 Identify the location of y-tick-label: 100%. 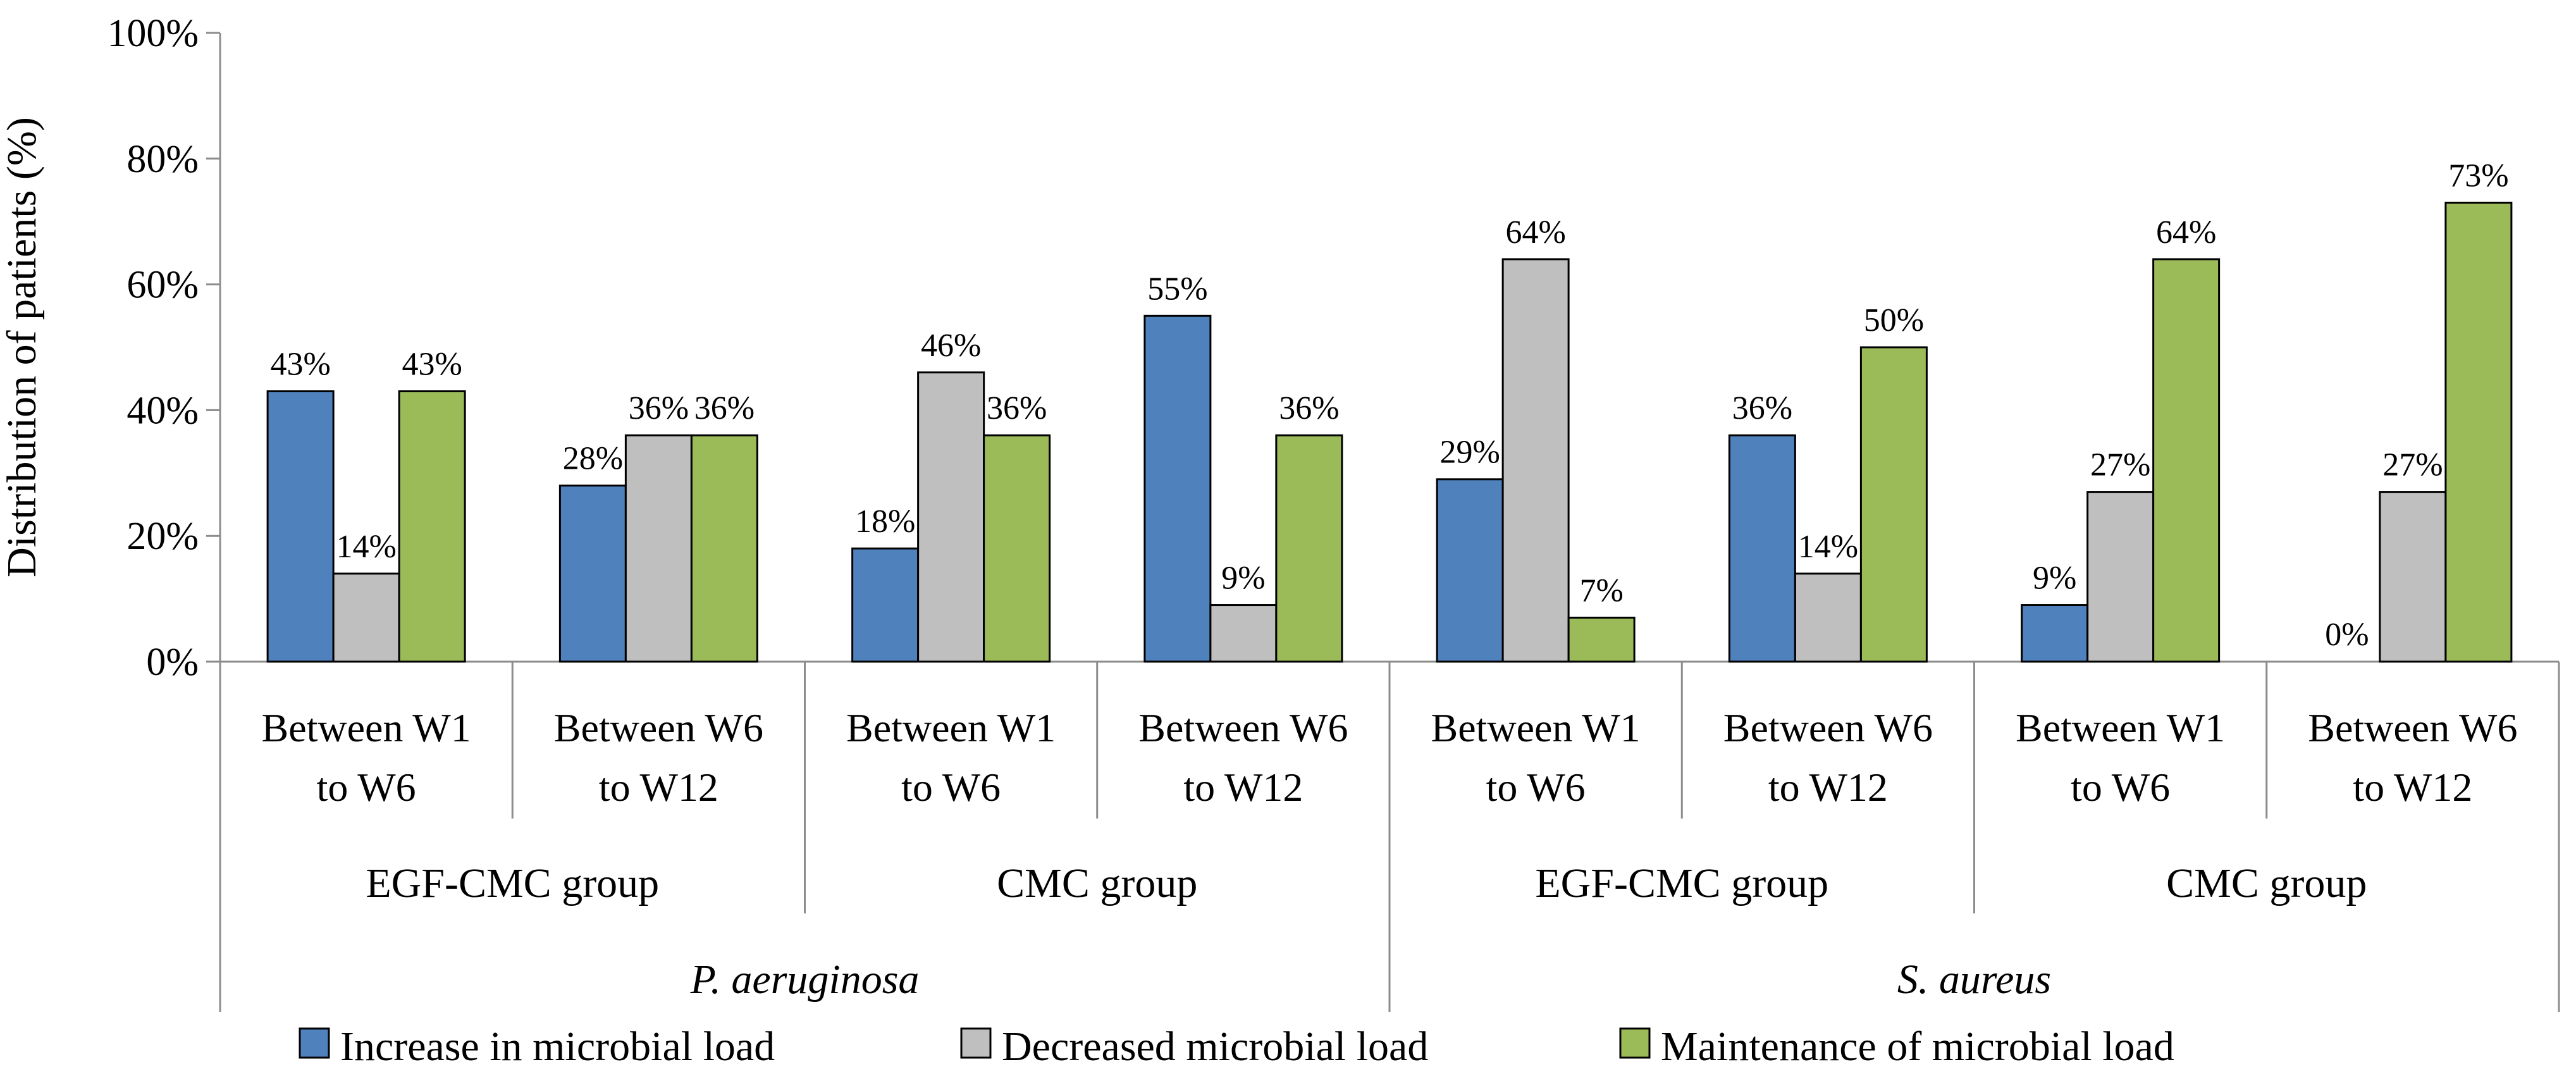
(153, 33).